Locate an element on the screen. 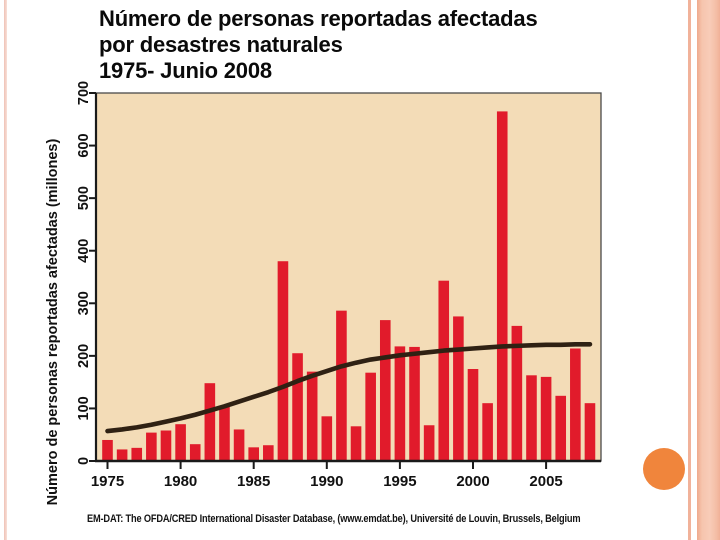 The width and height of the screenshot is (720, 540). bar-2000 is located at coordinates (473, 415).